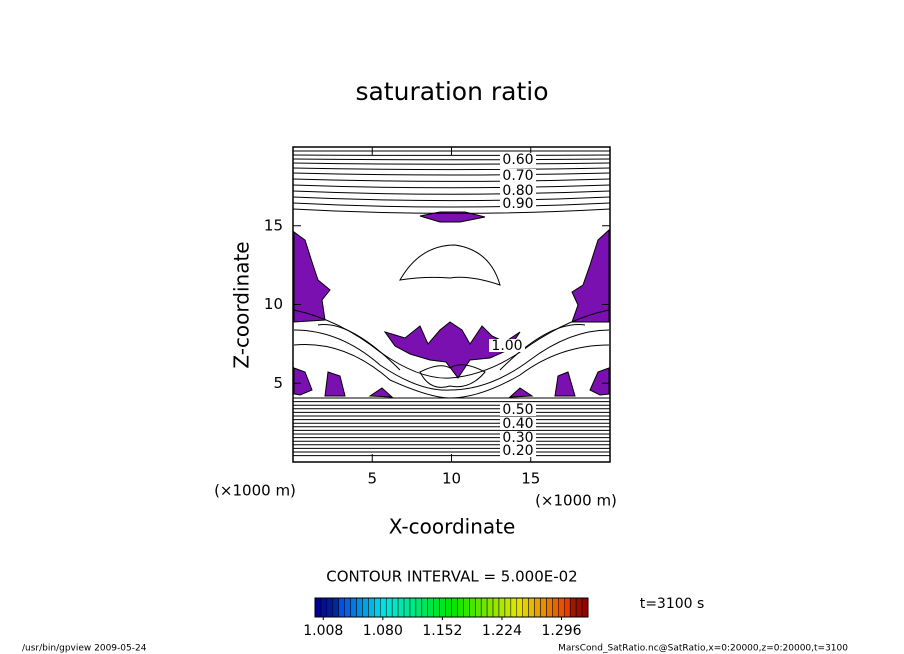  I want to click on contour-label: 0.50, so click(517, 410).